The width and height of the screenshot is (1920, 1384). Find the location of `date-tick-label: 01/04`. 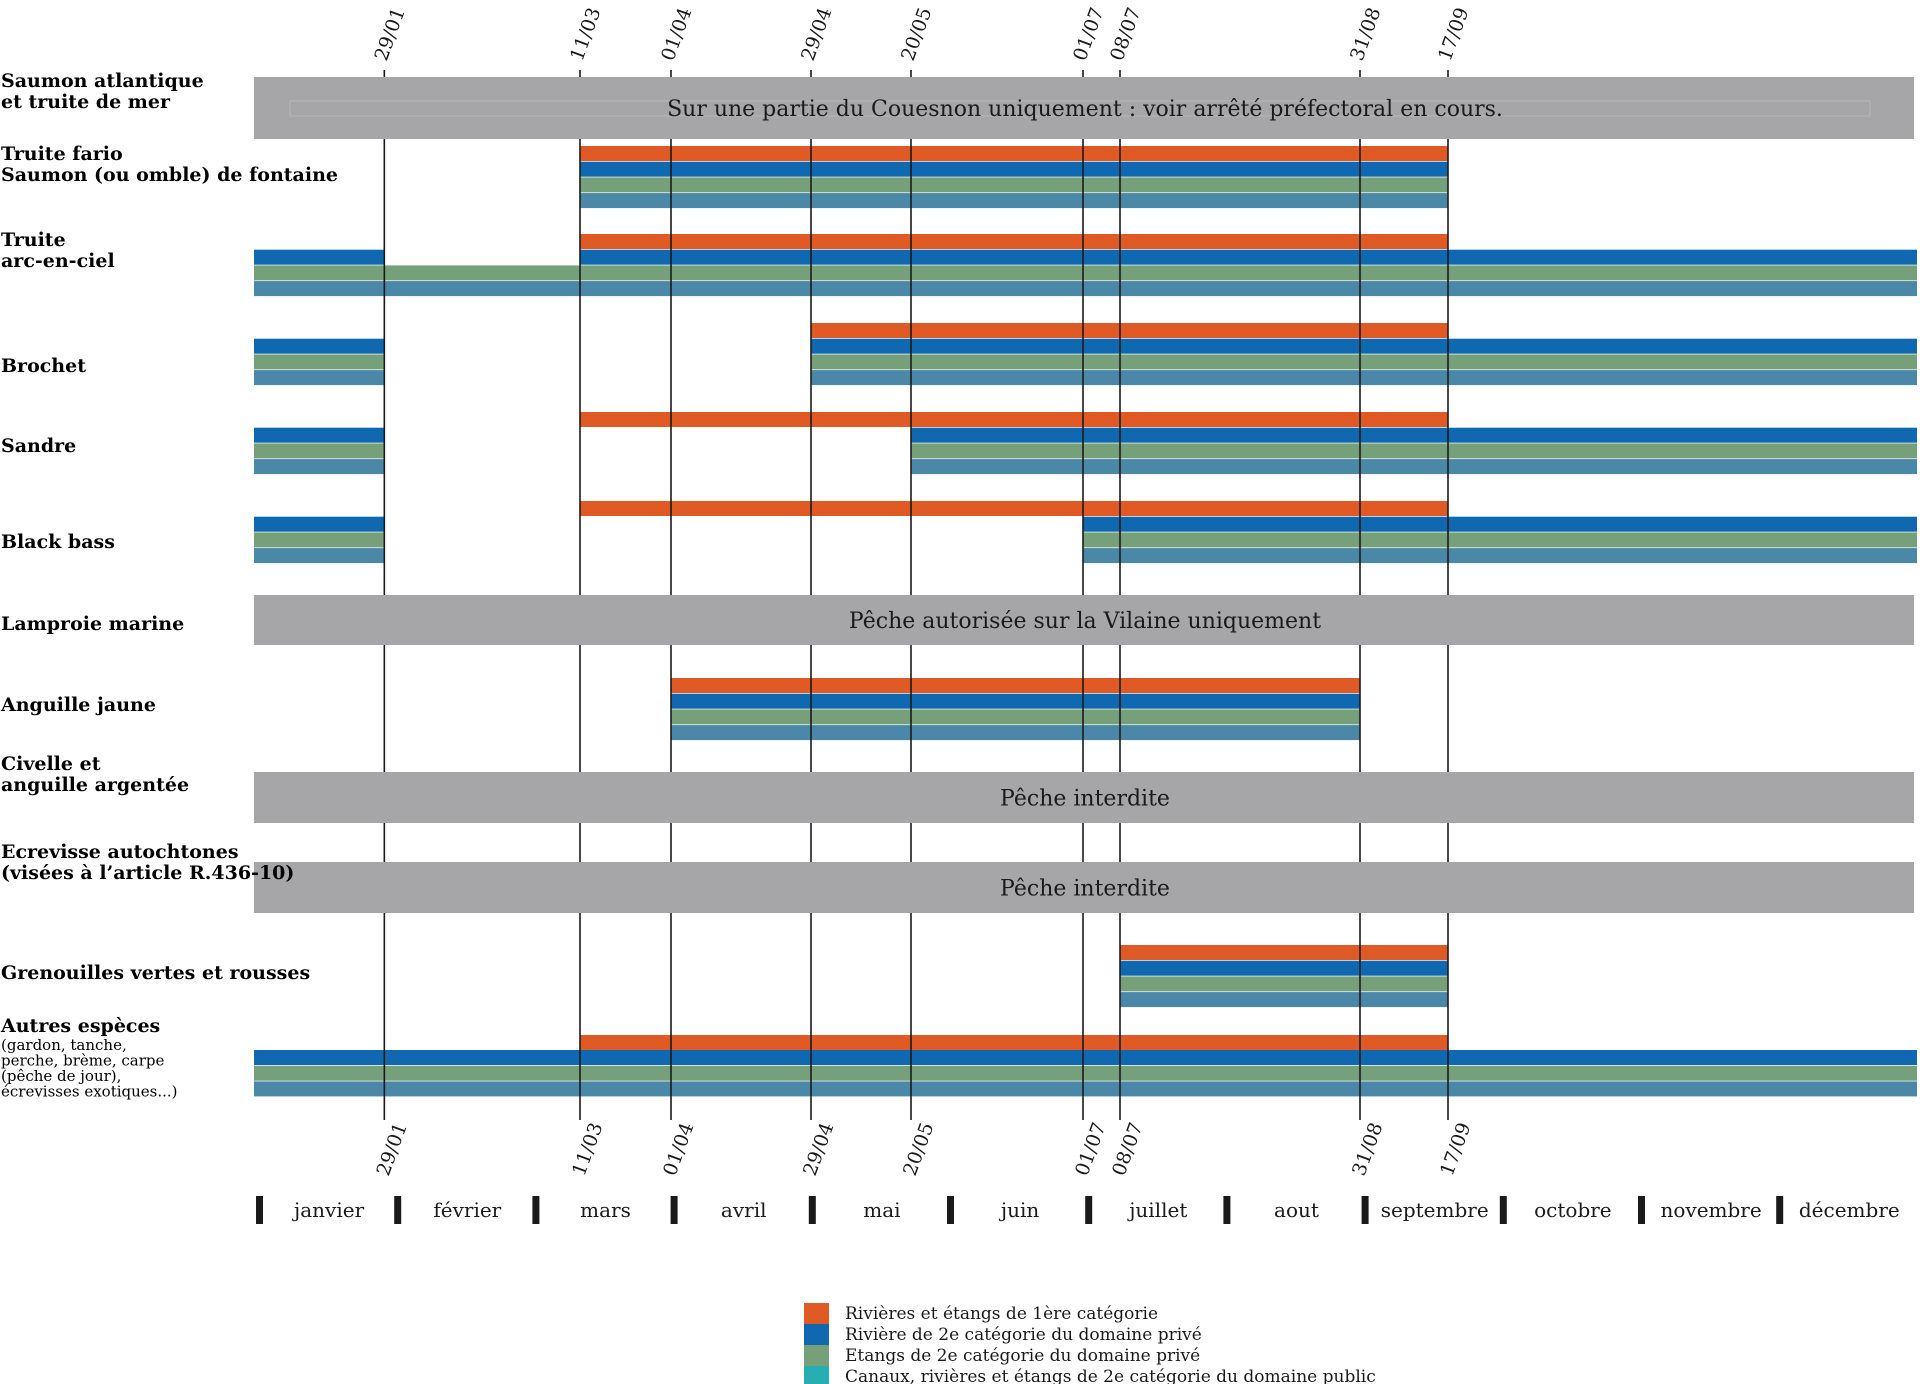

date-tick-label: 01/04 is located at coordinates (676, 34).